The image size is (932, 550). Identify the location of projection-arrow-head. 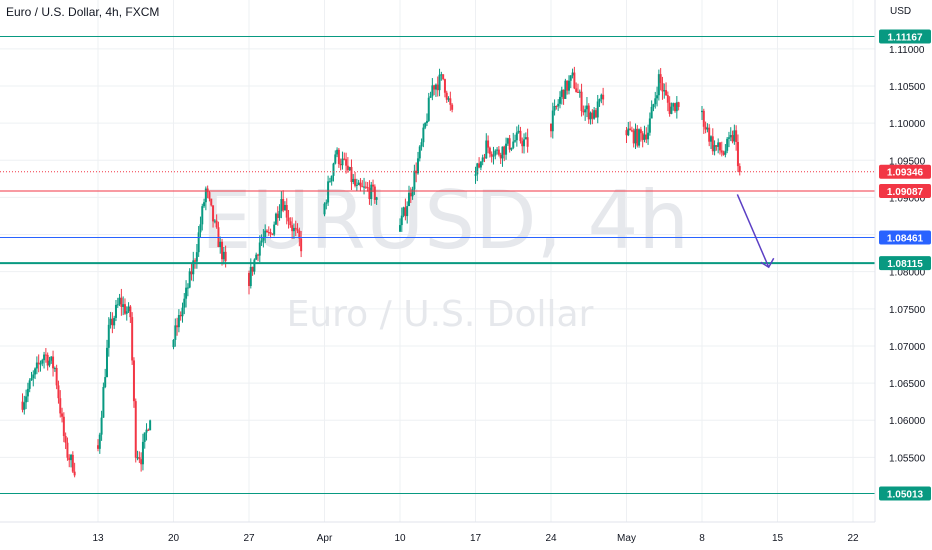
(767, 263).